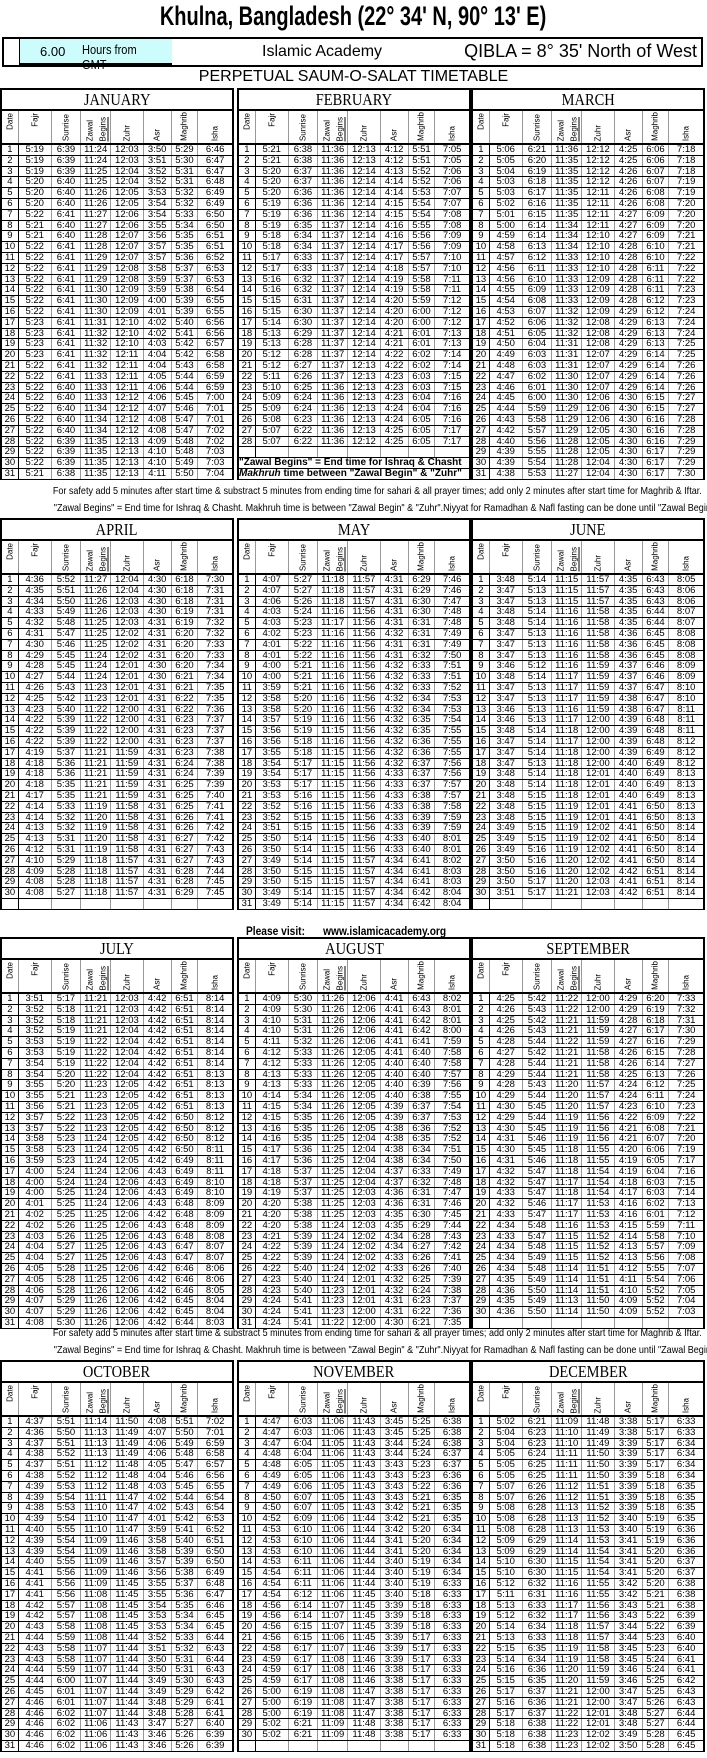 The image size is (707, 1758). What do you see at coordinates (656, 612) in the screenshot?
I see `cell-maghrib: 6:44` at bounding box center [656, 612].